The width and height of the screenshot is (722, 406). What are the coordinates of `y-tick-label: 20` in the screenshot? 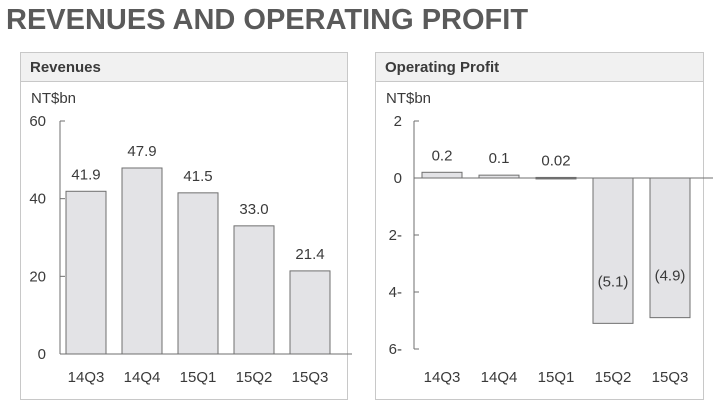 It's located at (37, 276).